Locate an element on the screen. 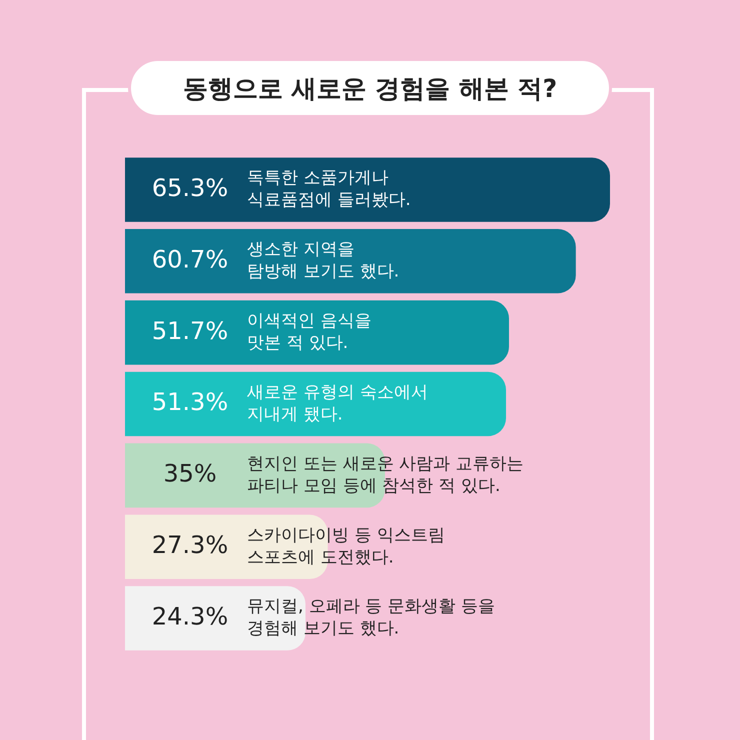  data-label: 51.3% is located at coordinates (190, 402).